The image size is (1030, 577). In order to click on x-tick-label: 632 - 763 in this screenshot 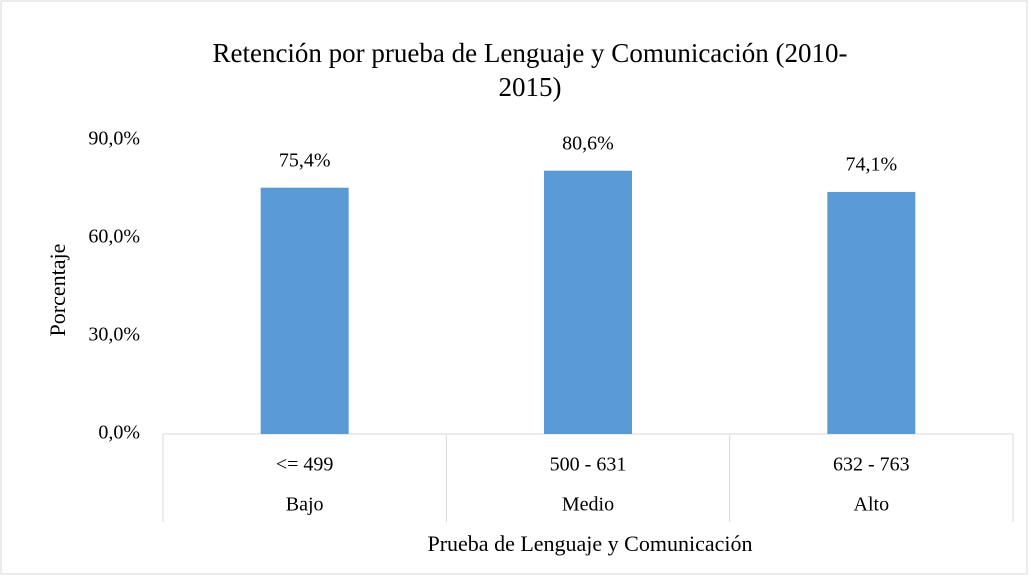, I will do `click(871, 465)`.